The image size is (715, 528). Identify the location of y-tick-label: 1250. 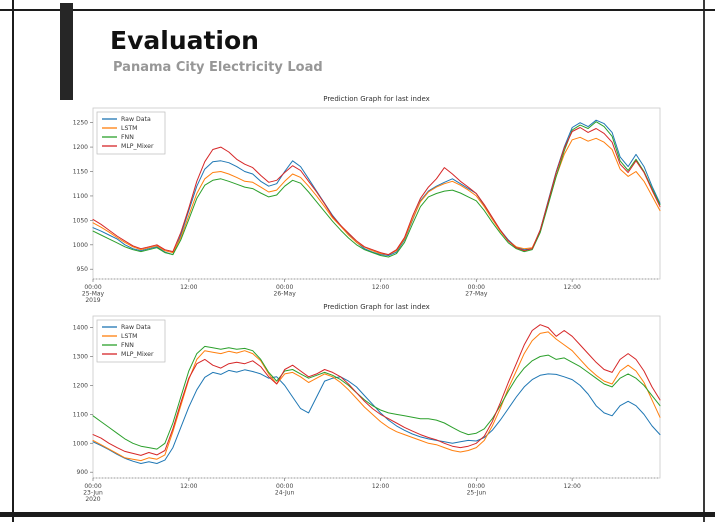
(80, 123).